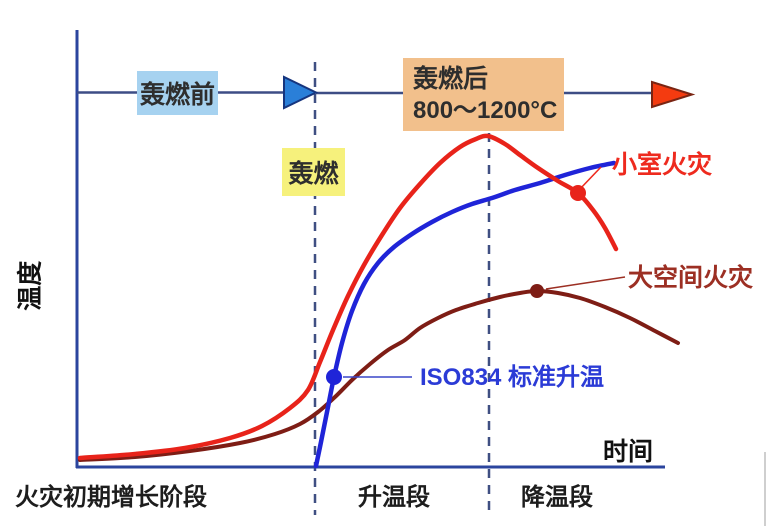  I want to click on red-arrowhead-icon, so click(673, 94).